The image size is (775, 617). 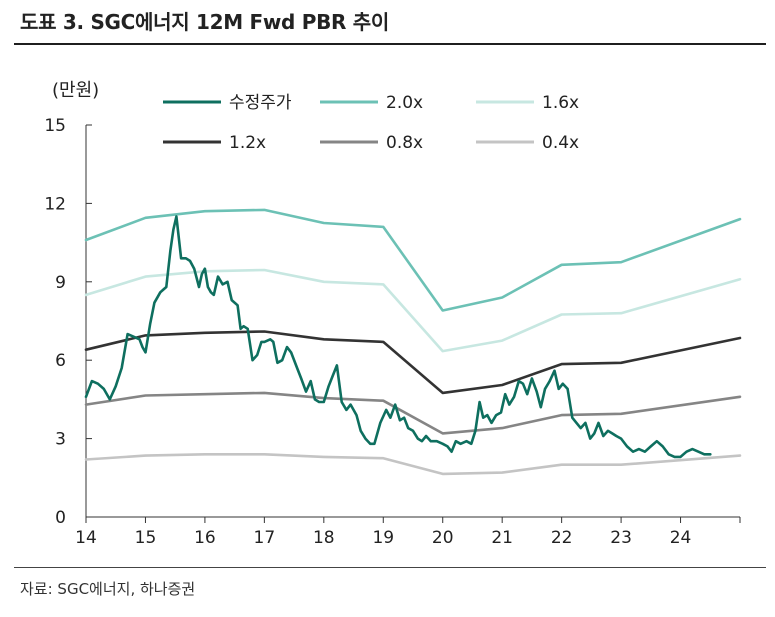 I want to click on x-tick-label: 14, so click(x=86, y=538).